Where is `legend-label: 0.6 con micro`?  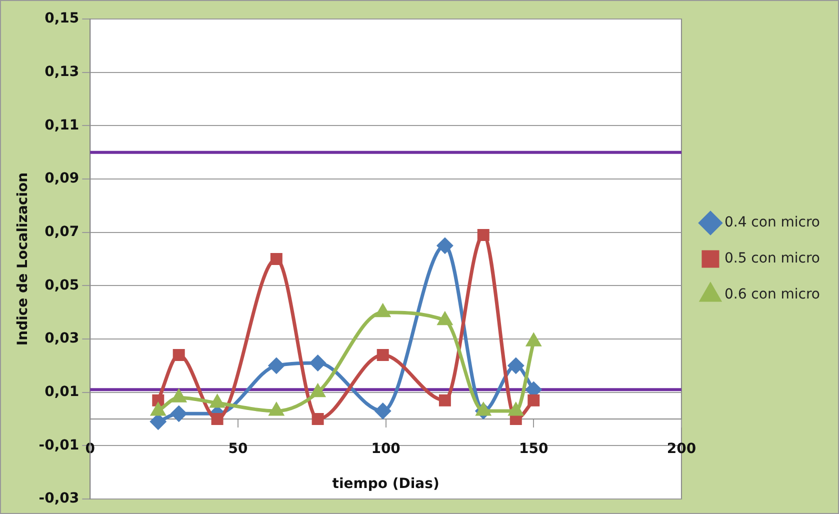
legend-label: 0.6 con micro is located at coordinates (772, 294).